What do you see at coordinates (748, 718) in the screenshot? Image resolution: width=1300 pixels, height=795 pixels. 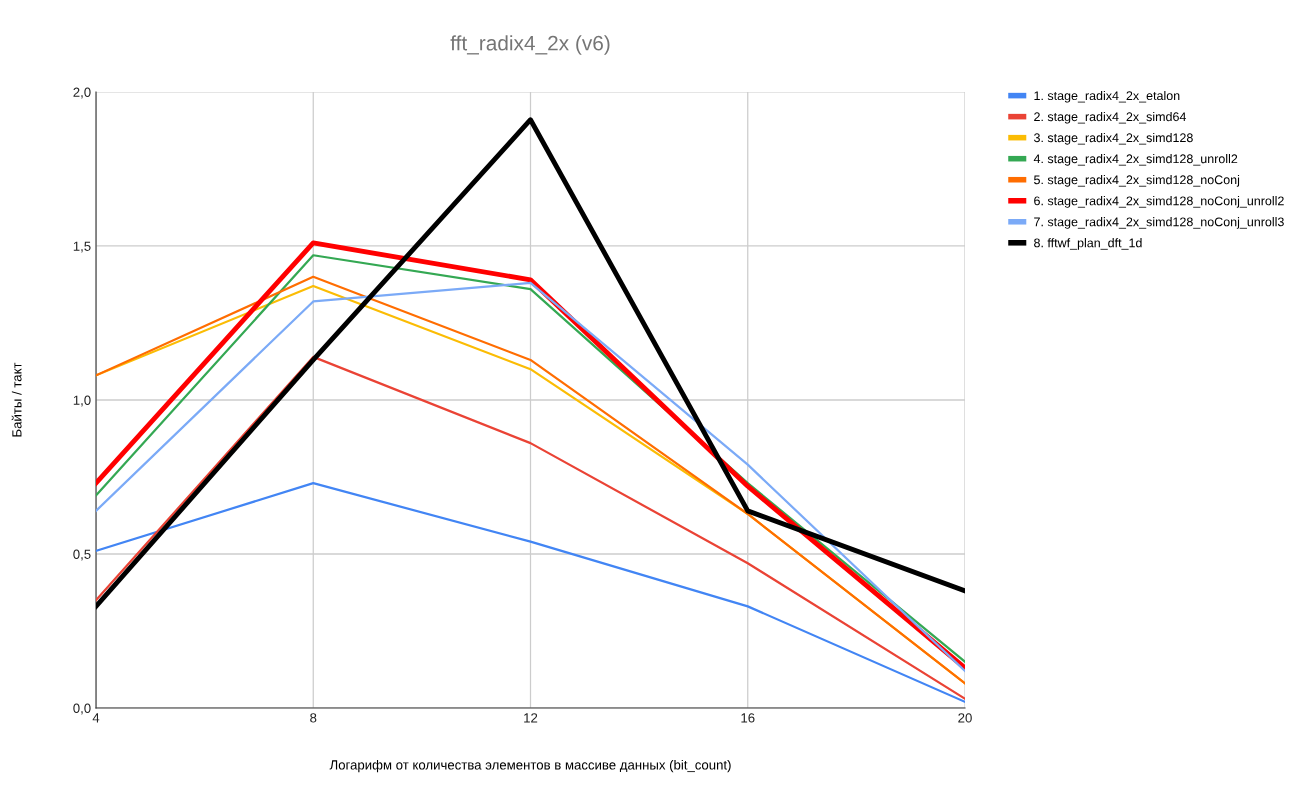 I see `x-tick-label: 16` at bounding box center [748, 718].